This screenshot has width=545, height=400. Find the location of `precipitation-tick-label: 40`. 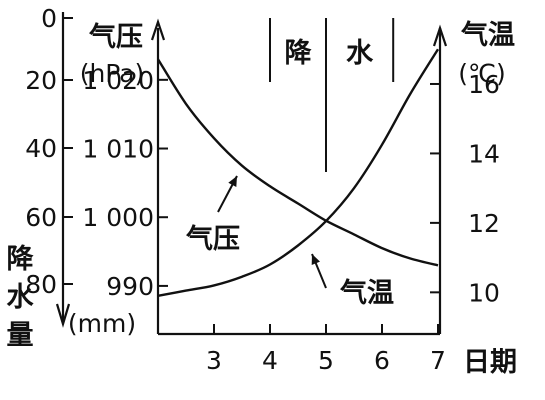

precipitation-tick-label: 40 is located at coordinates (41, 148).